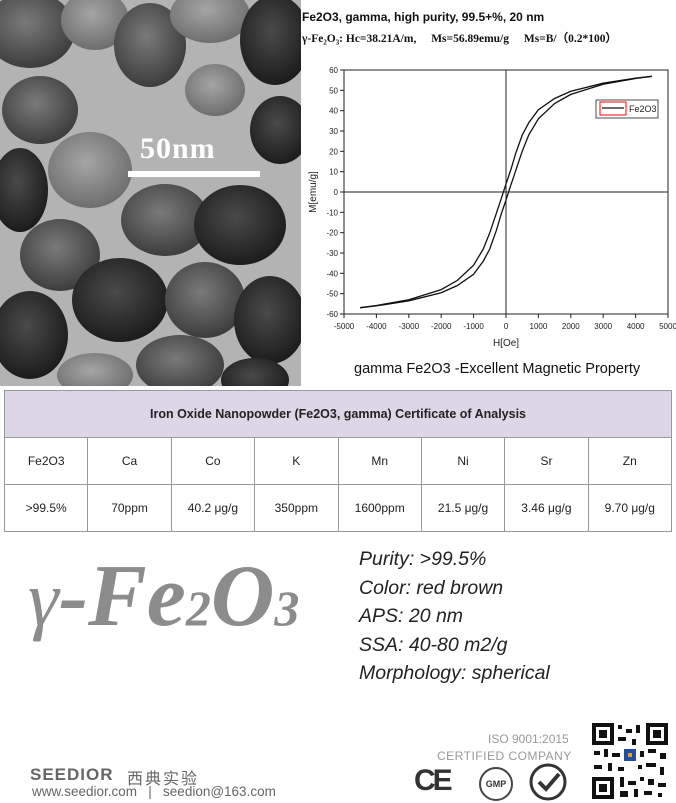 The image size is (676, 803). I want to click on scale-bar-label: 50nm, so click(178, 148).